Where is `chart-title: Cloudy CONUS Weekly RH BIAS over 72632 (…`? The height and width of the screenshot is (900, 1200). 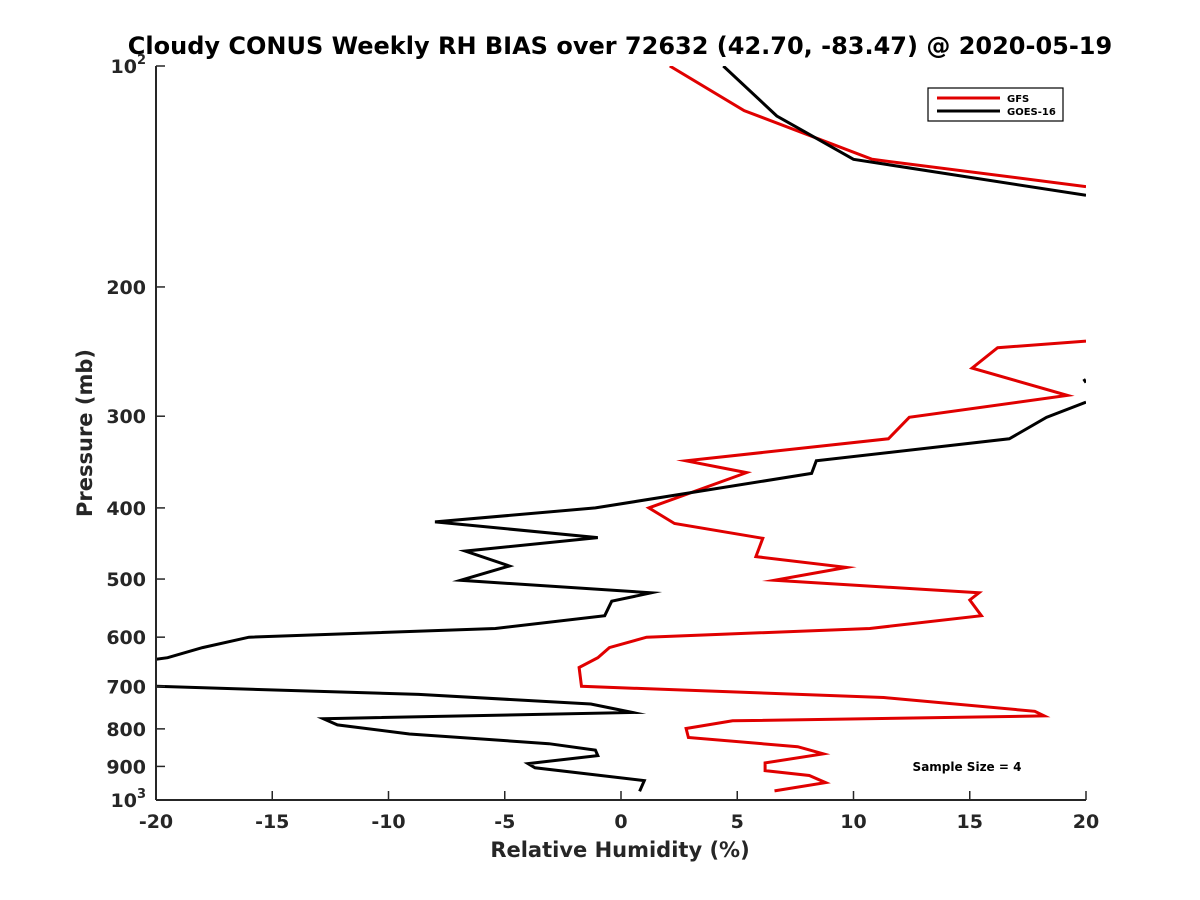
chart-title: Cloudy CONUS Weekly RH BIAS over 72632 (… is located at coordinates (620, 46).